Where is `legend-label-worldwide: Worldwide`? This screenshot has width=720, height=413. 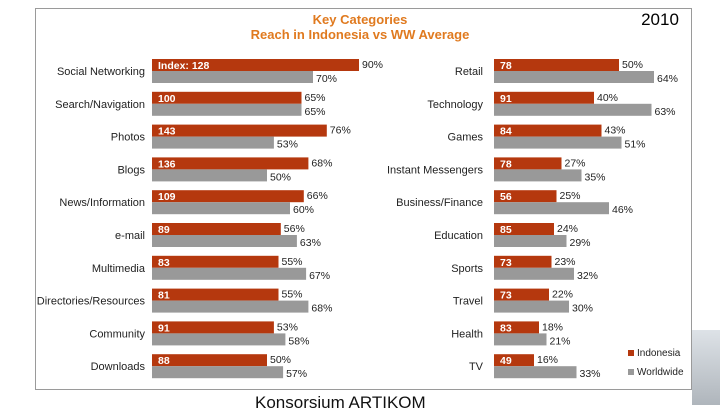
legend-label-worldwide: Worldwide is located at coordinates (660, 372).